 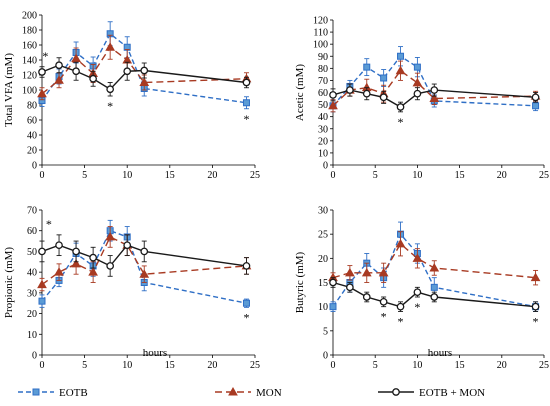 I want to click on legend-label: EOTB + MON, so click(x=452, y=393).